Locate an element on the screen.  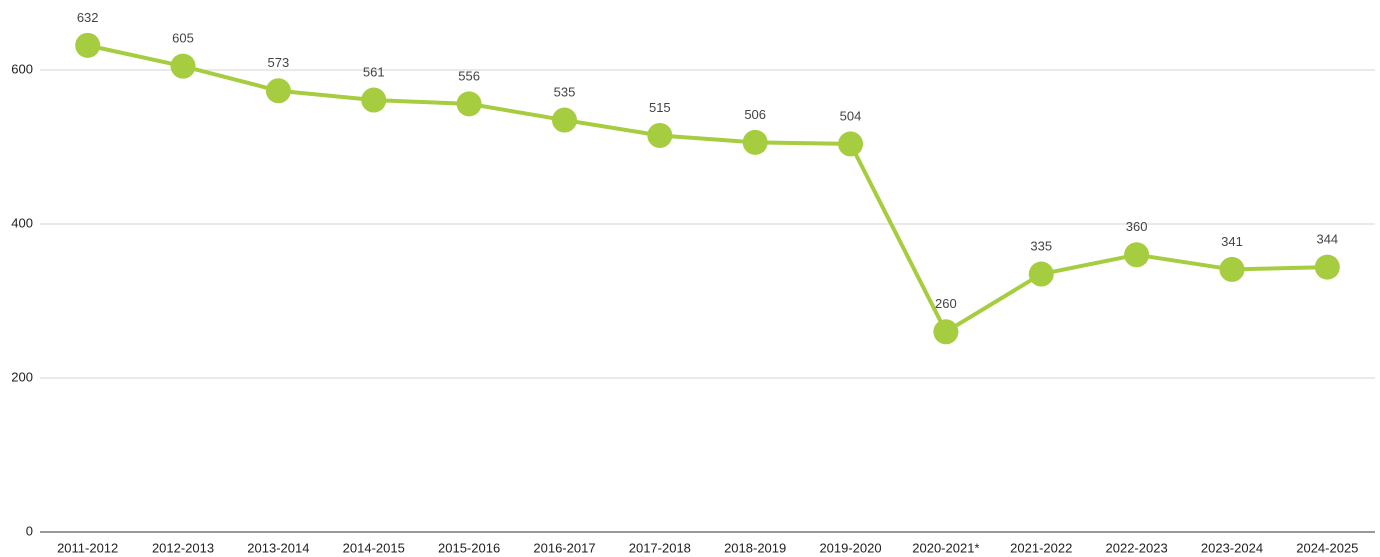
x-tick-label: 2020-2021* is located at coordinates (945, 547).